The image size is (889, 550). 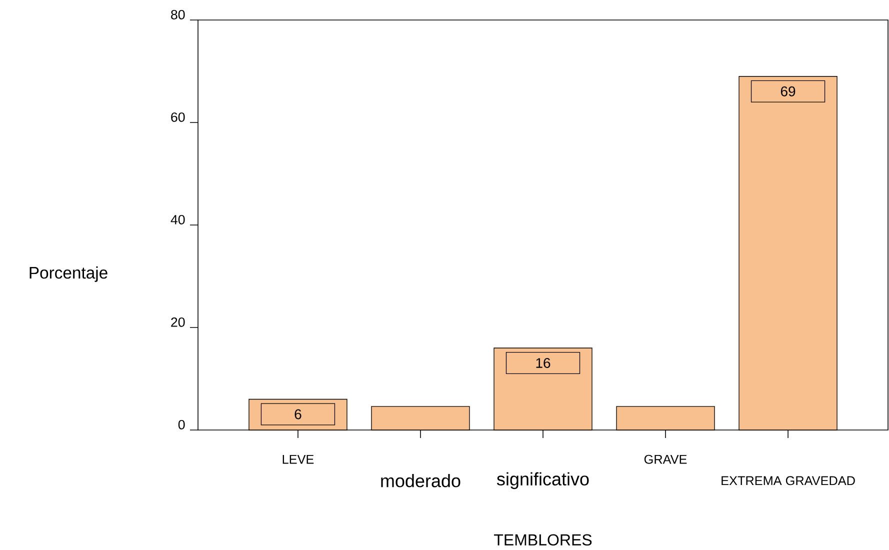 What do you see at coordinates (178, 15) in the screenshot?
I see `y-tick-label: 80` at bounding box center [178, 15].